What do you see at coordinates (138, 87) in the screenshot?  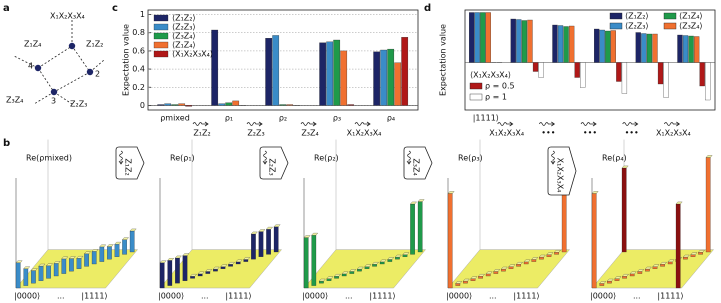 I see `y-tick-label: 0.2` at bounding box center [138, 87].